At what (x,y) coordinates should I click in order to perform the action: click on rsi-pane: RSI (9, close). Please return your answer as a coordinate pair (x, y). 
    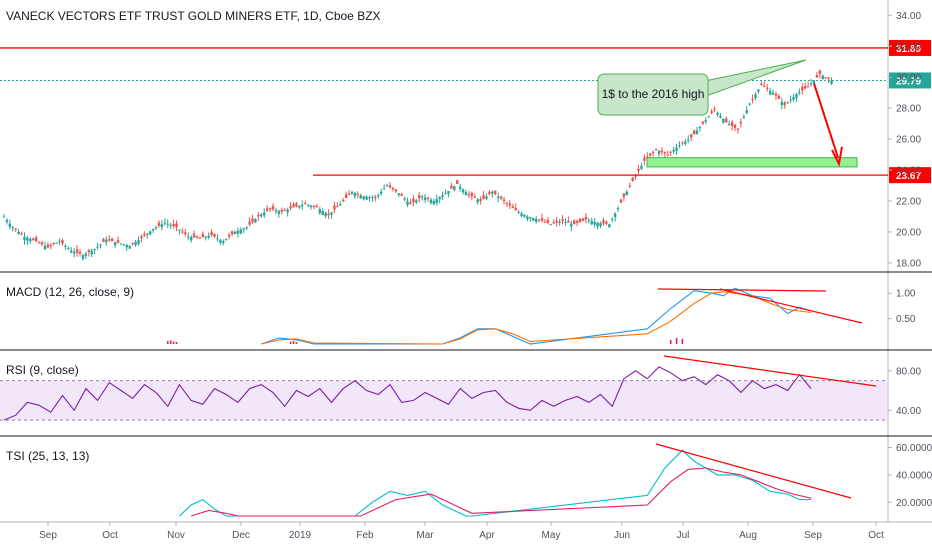
    Looking at the image, I should click on (444, 388).